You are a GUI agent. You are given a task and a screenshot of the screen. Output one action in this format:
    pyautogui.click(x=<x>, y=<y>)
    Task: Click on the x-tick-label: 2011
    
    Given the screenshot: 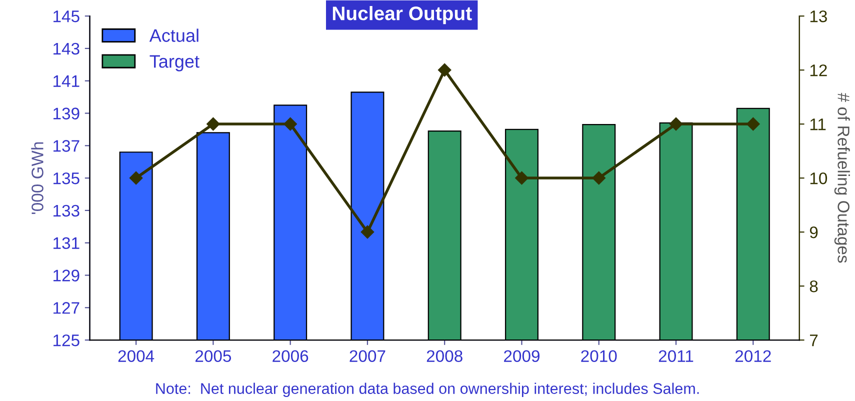 What is the action you would take?
    pyautogui.click(x=676, y=356)
    